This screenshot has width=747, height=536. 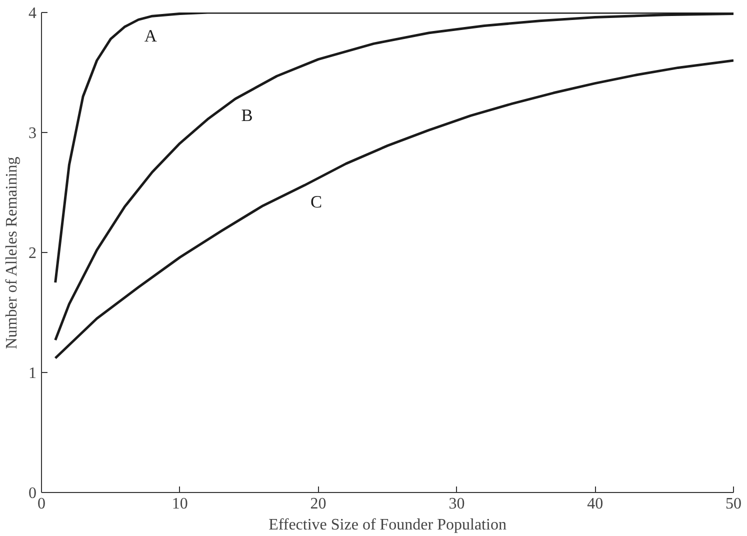 I want to click on y-tick-label: 1, so click(x=32, y=373).